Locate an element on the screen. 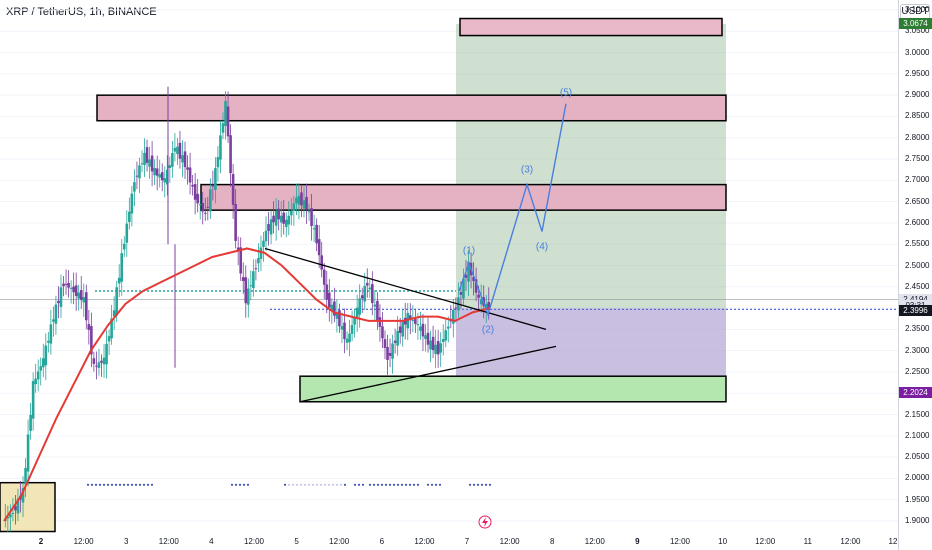 This screenshot has height=550, width=932. wave-label: (4) is located at coordinates (542, 246).